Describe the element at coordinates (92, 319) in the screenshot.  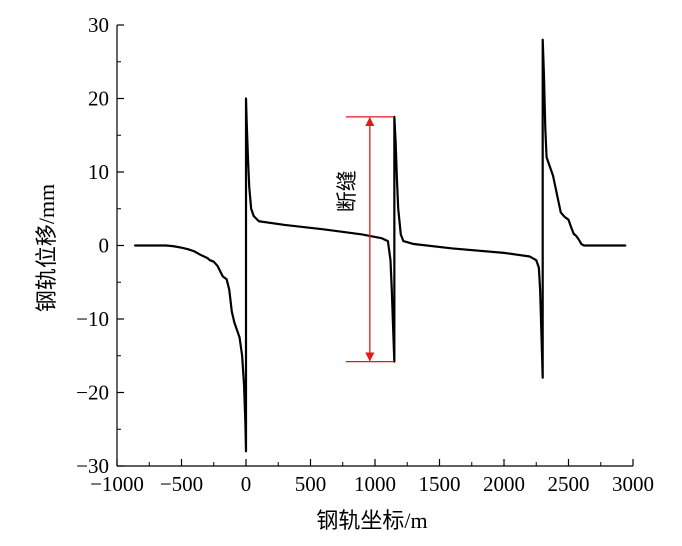
I see `y-tick-label: −10` at that location.